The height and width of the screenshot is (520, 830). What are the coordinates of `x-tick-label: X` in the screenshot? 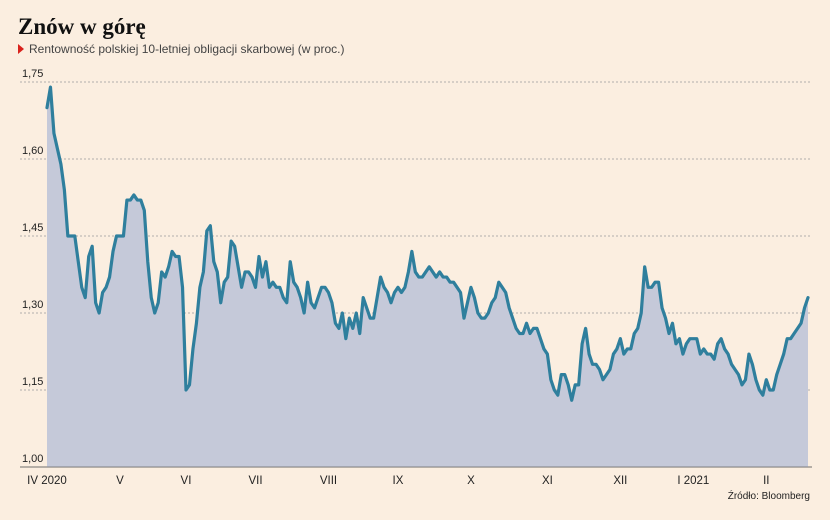 It's located at (471, 481).